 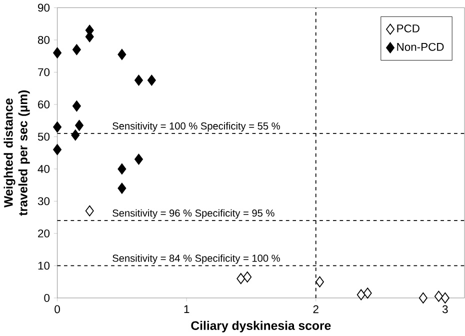 I want to click on y-tick-label: 60, so click(x=44, y=104).